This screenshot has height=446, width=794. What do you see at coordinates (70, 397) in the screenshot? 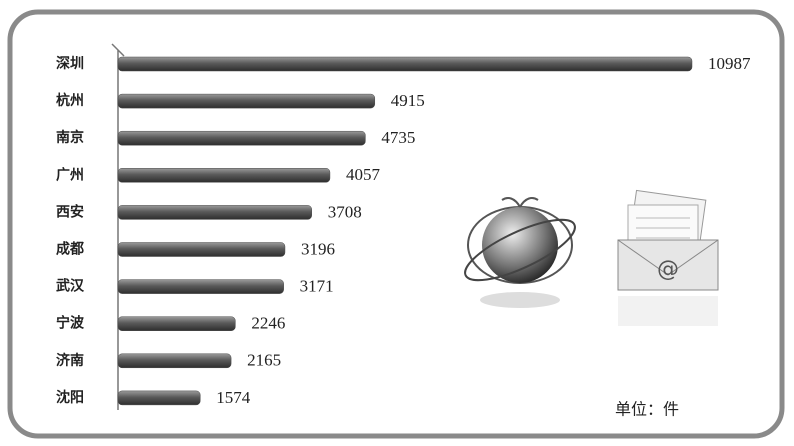
I see `category-label: 沈阳` at bounding box center [70, 397].